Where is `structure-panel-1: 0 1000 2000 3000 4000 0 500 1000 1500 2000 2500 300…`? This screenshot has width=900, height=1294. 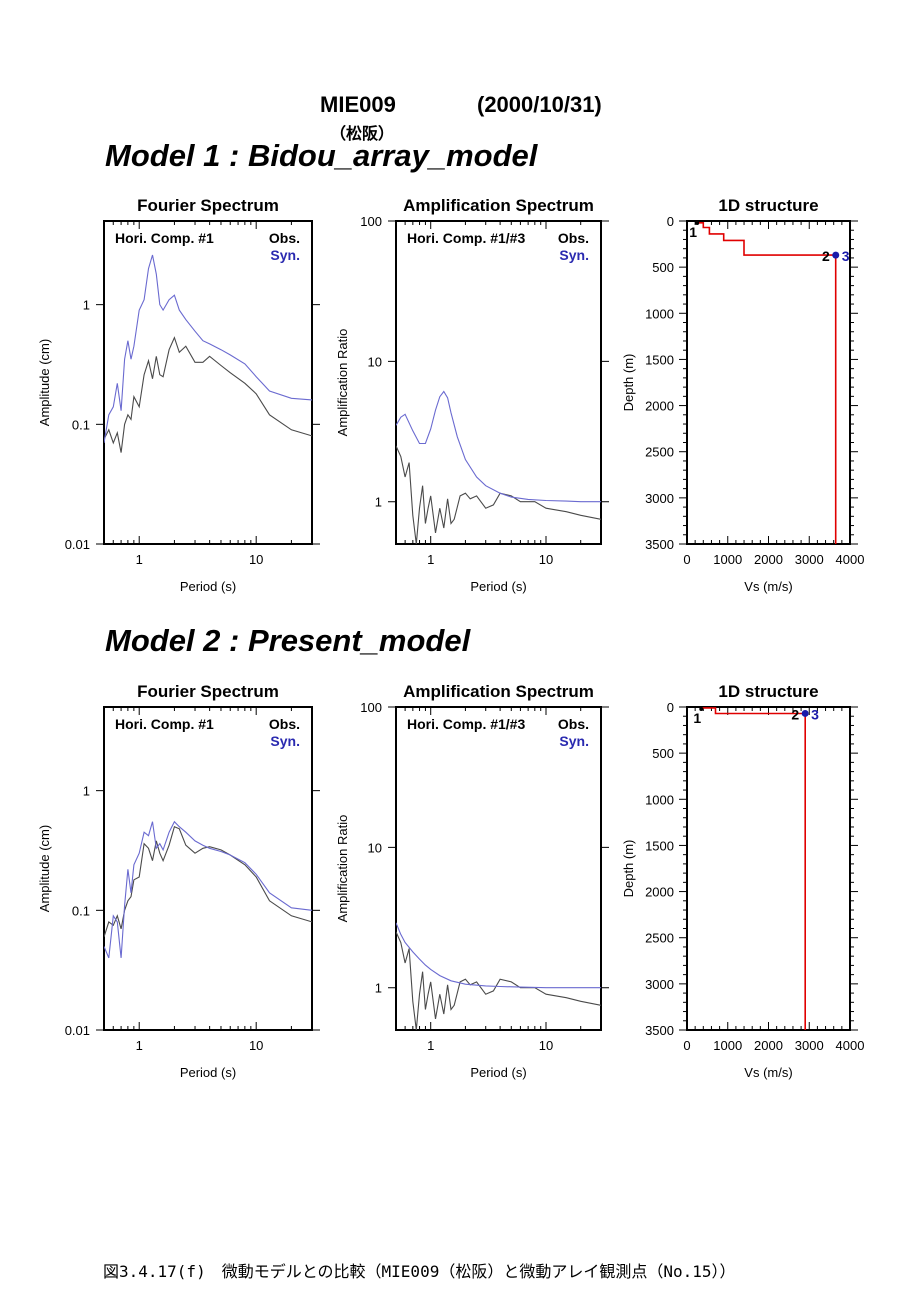 structure-panel-1: 0 1000 2000 3000 4000 0 500 1000 1500 2000 2500 300… is located at coordinates (742, 395).